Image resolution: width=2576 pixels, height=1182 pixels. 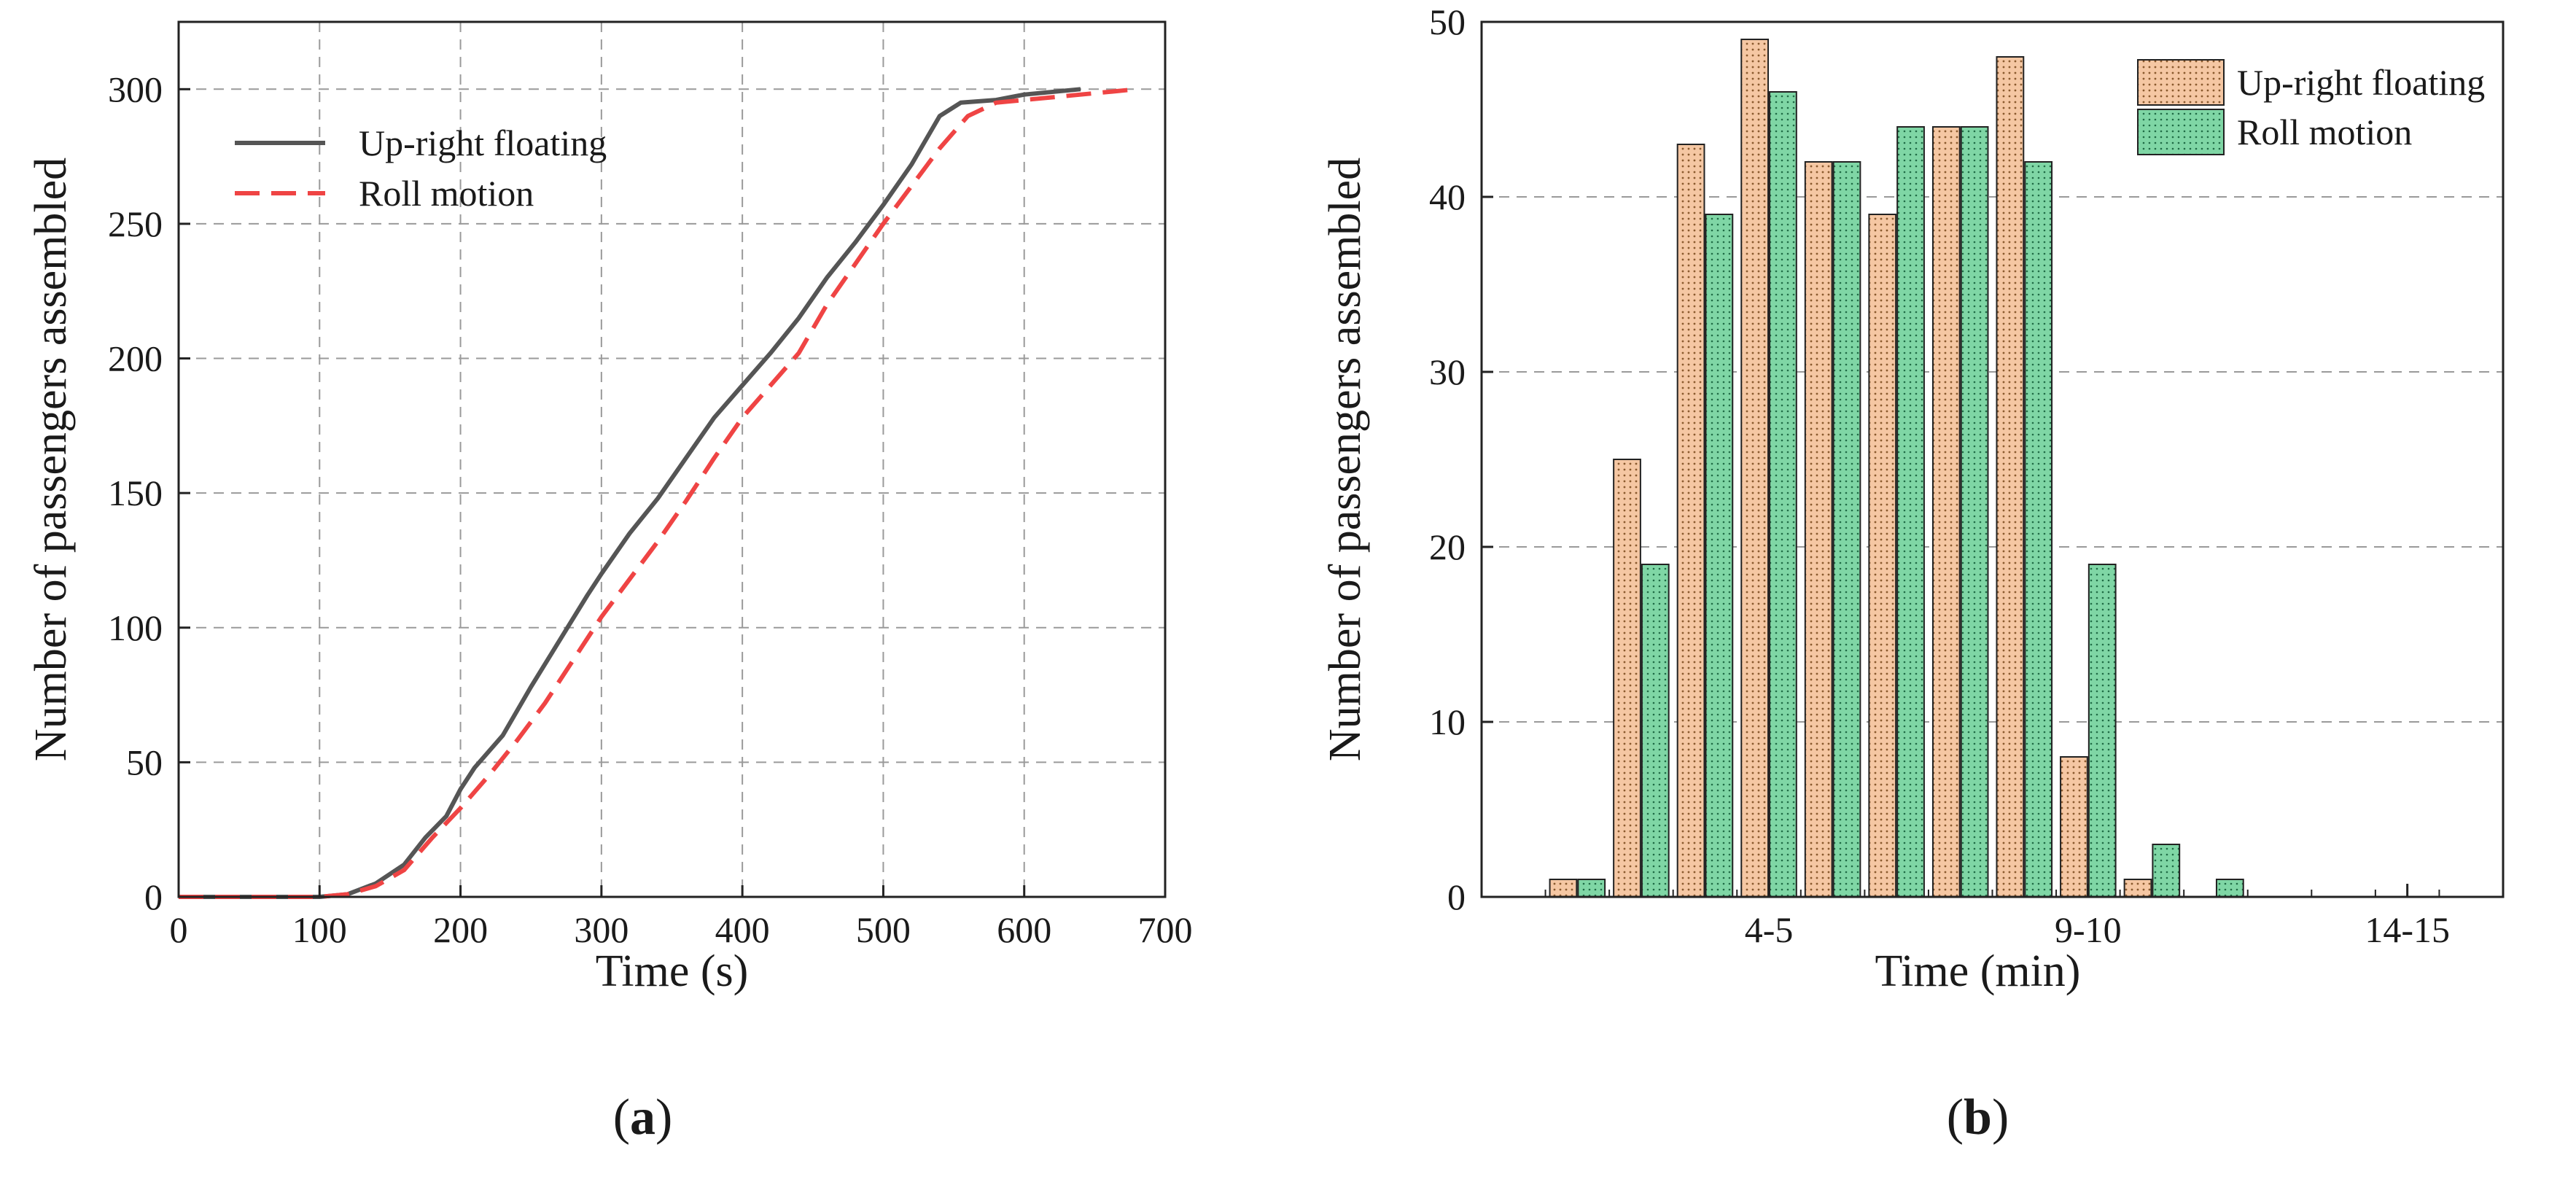 What do you see at coordinates (742, 930) in the screenshot?
I see `x-tick-label: 400` at bounding box center [742, 930].